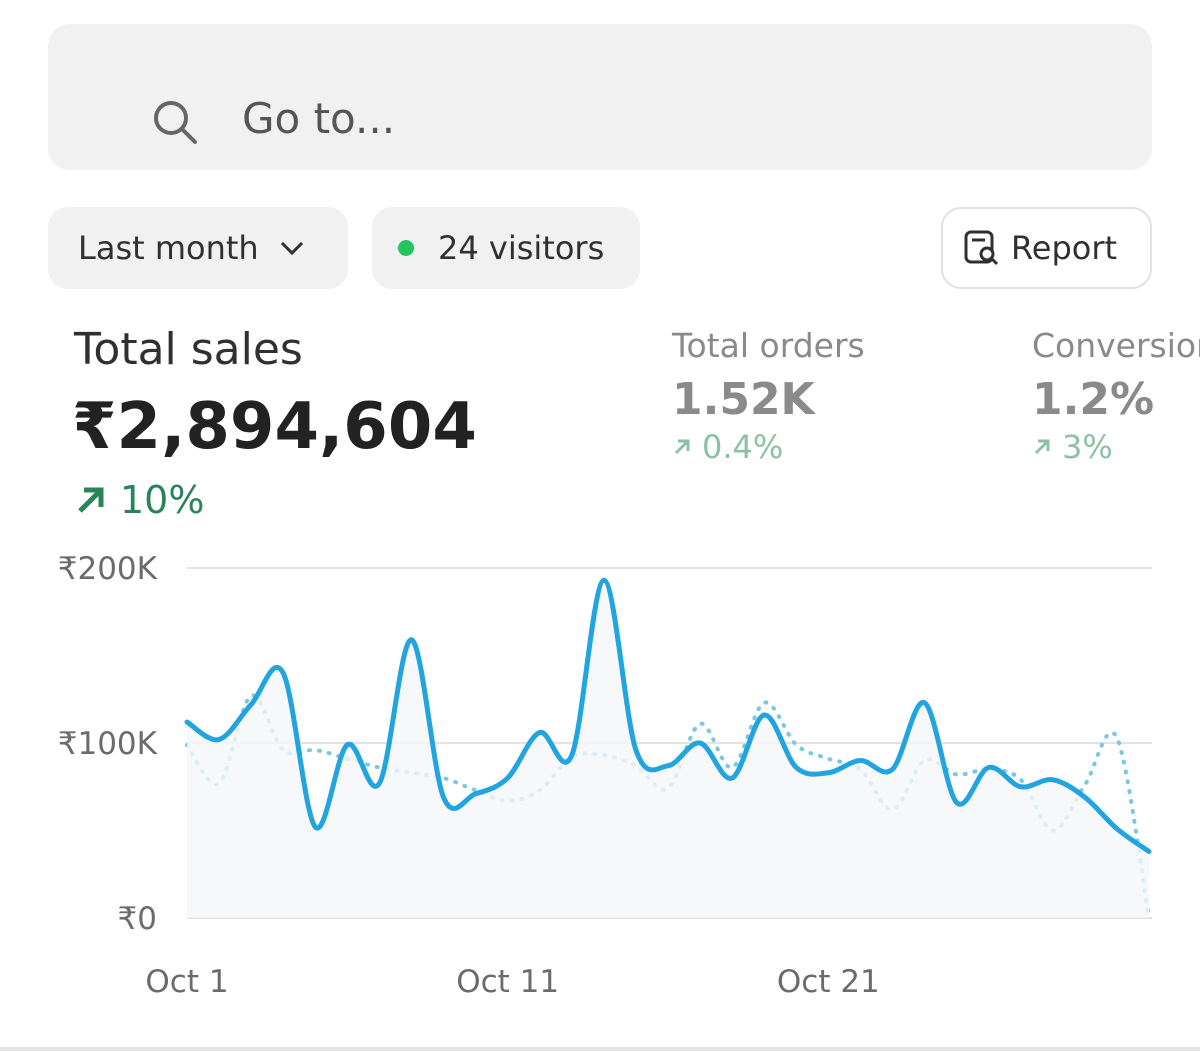  What do you see at coordinates (108, 744) in the screenshot?
I see `y-tick-label: ₹100K` at bounding box center [108, 744].